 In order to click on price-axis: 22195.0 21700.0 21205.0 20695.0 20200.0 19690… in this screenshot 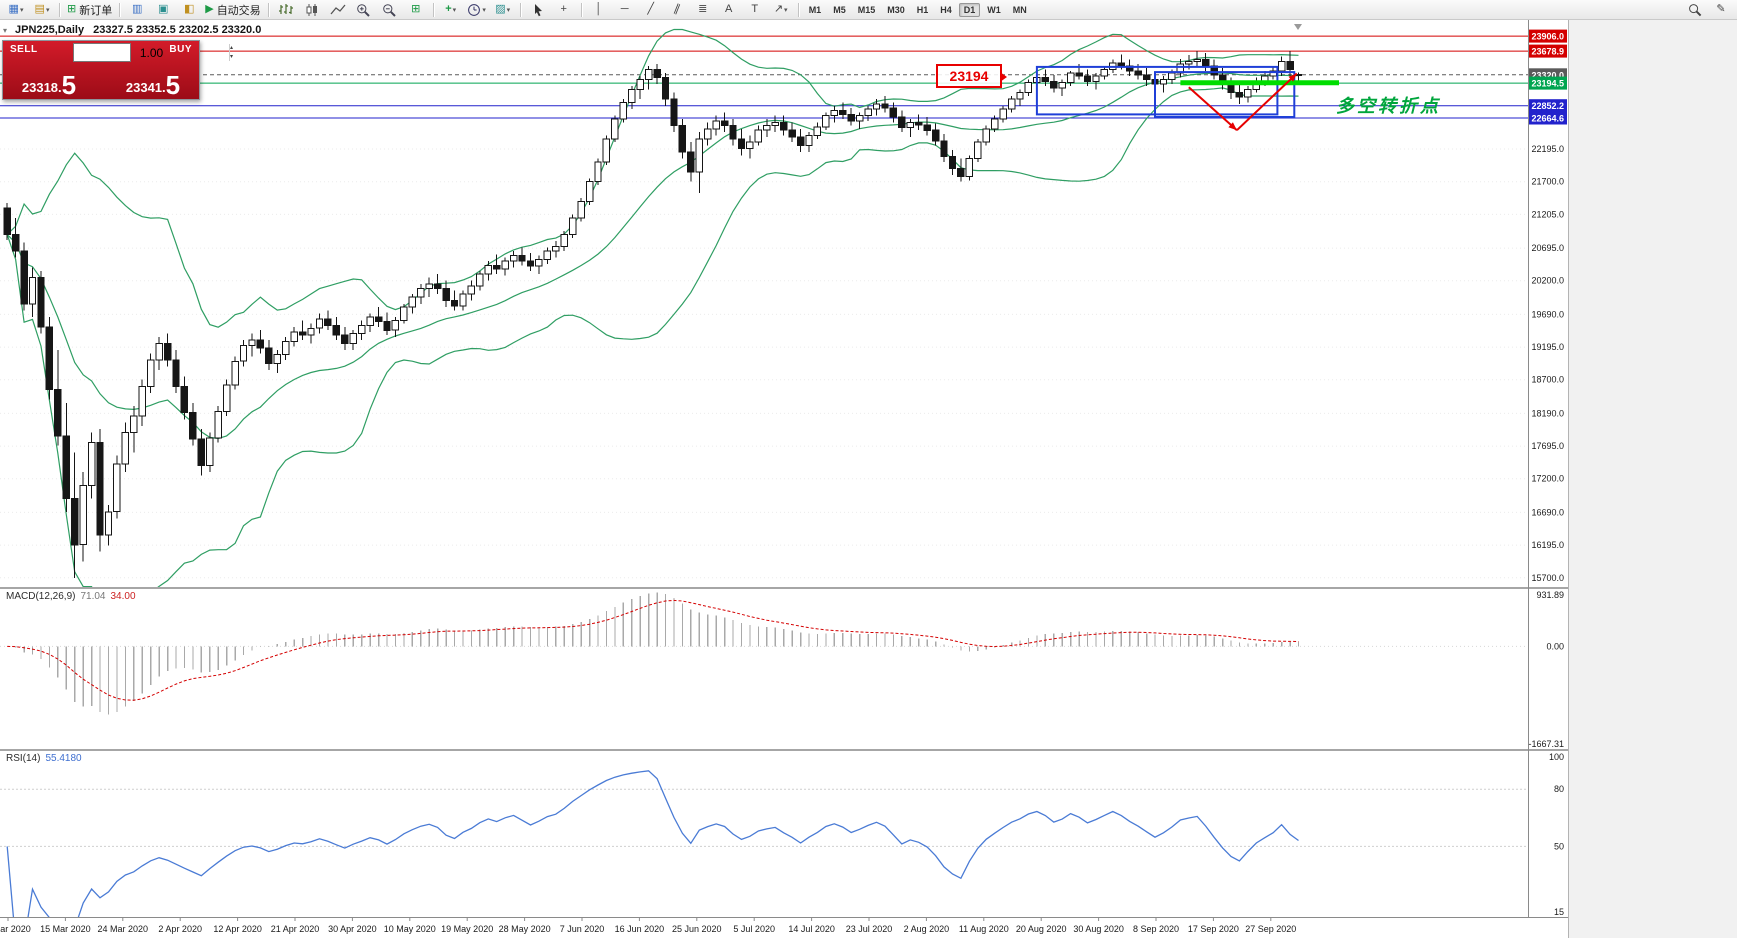, I will do `click(1548, 306)`.